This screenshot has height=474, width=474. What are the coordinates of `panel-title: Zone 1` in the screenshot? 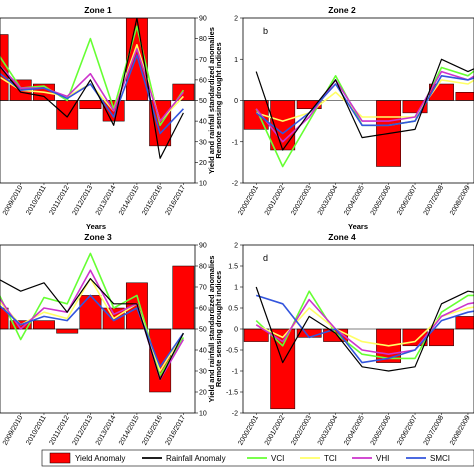 It's located at (98, 10).